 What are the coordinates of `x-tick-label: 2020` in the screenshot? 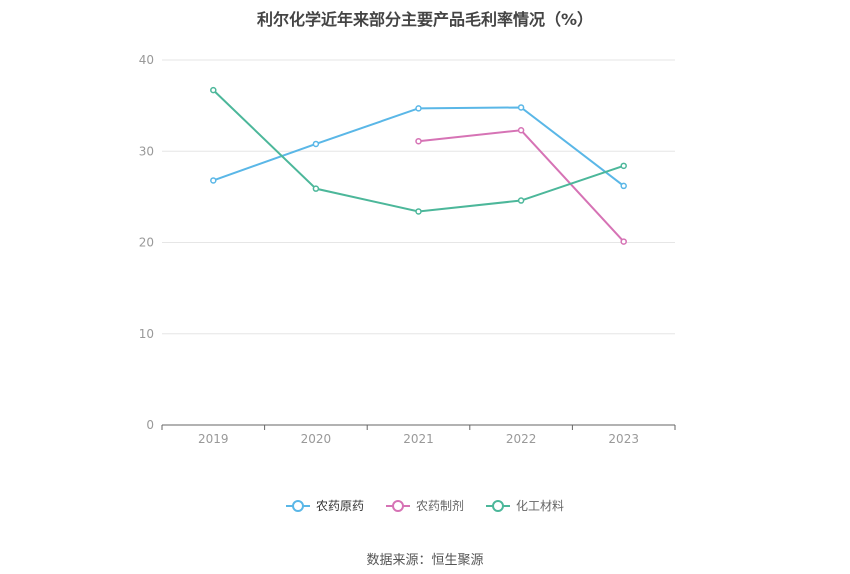 It's located at (316, 439).